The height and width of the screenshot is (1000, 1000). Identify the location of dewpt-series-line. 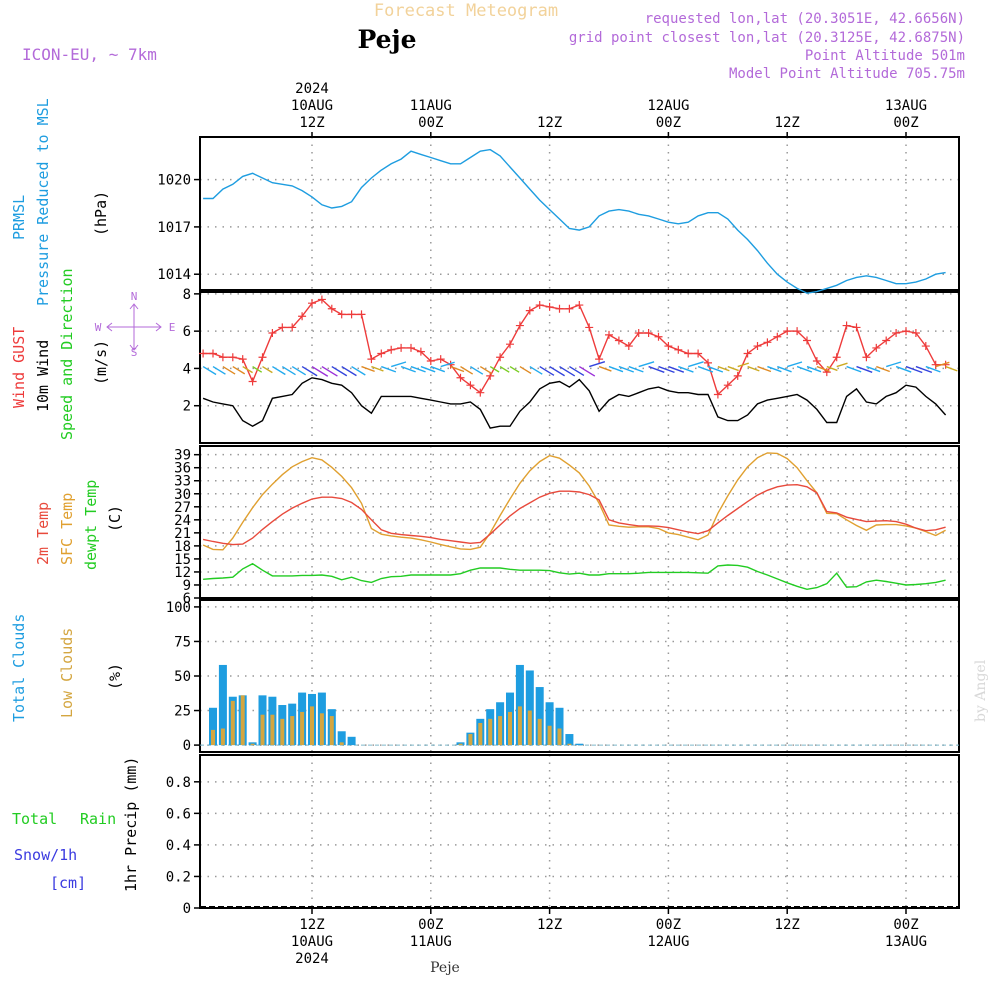
(574, 576).